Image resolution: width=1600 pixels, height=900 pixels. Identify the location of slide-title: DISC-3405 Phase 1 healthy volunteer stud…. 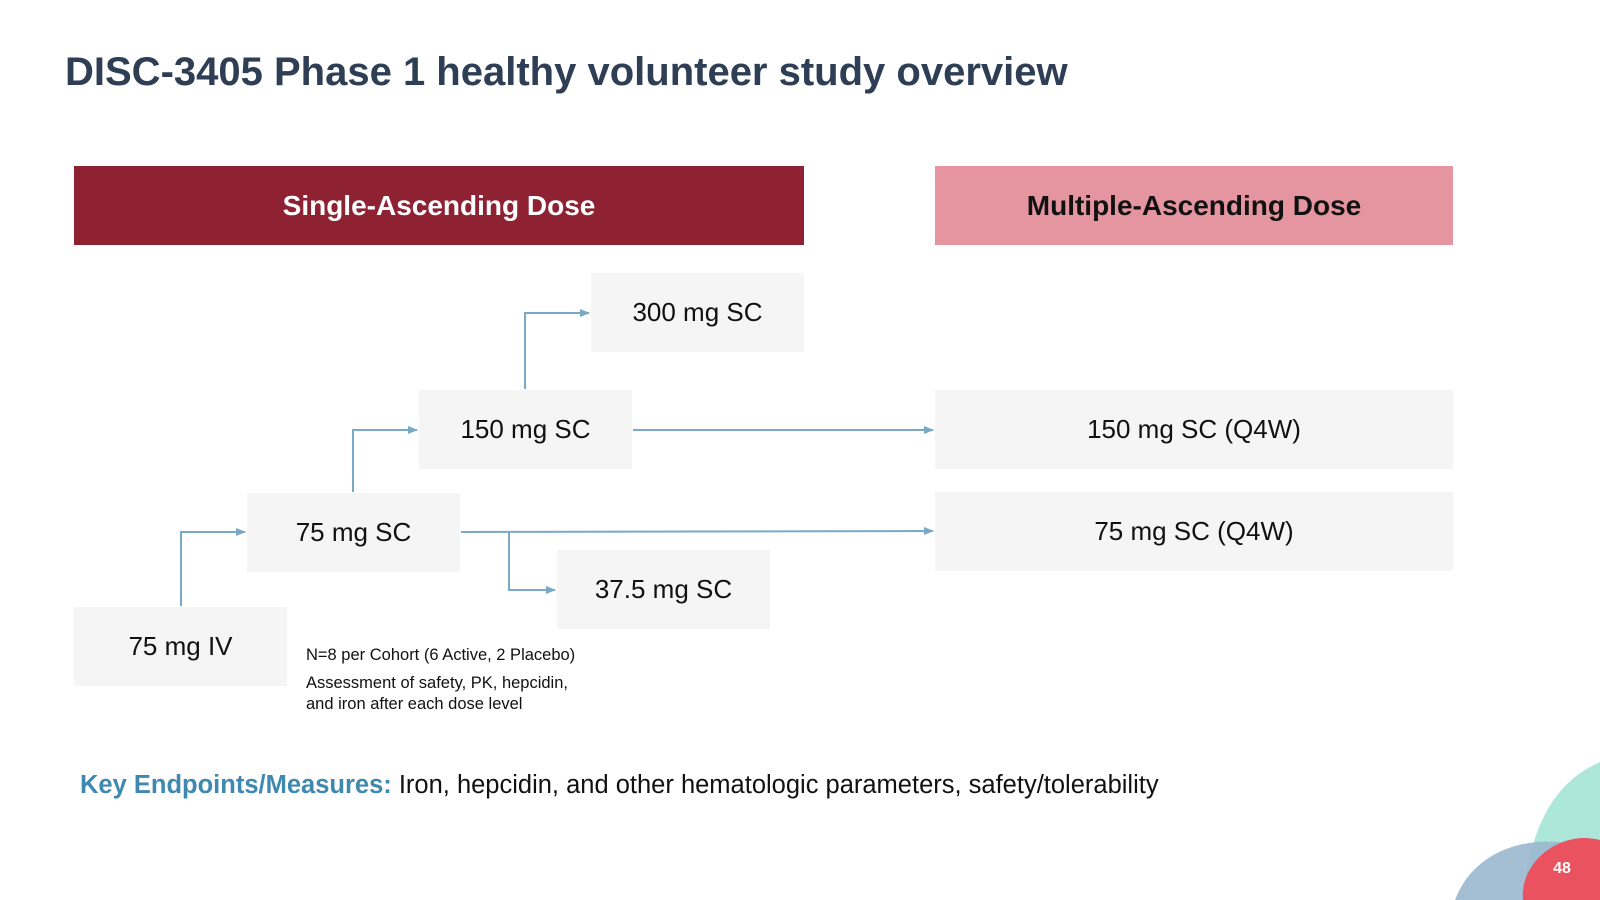
(566, 72).